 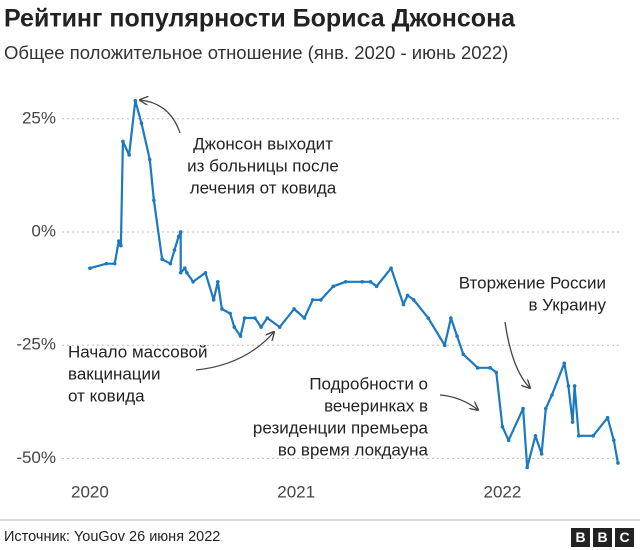 I want to click on logo-letter: C, so click(x=624, y=537).